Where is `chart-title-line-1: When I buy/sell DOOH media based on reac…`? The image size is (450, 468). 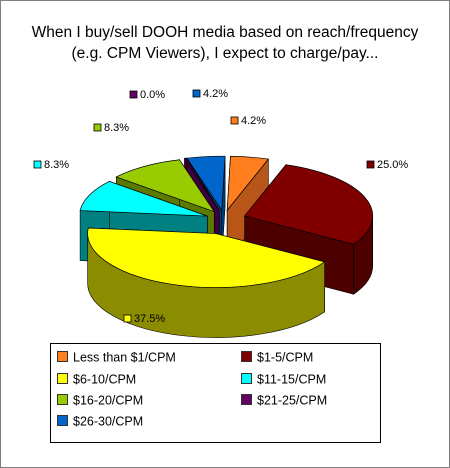
chart-title-line-1: When I buy/sell DOOH media based on reac… is located at coordinates (225, 32).